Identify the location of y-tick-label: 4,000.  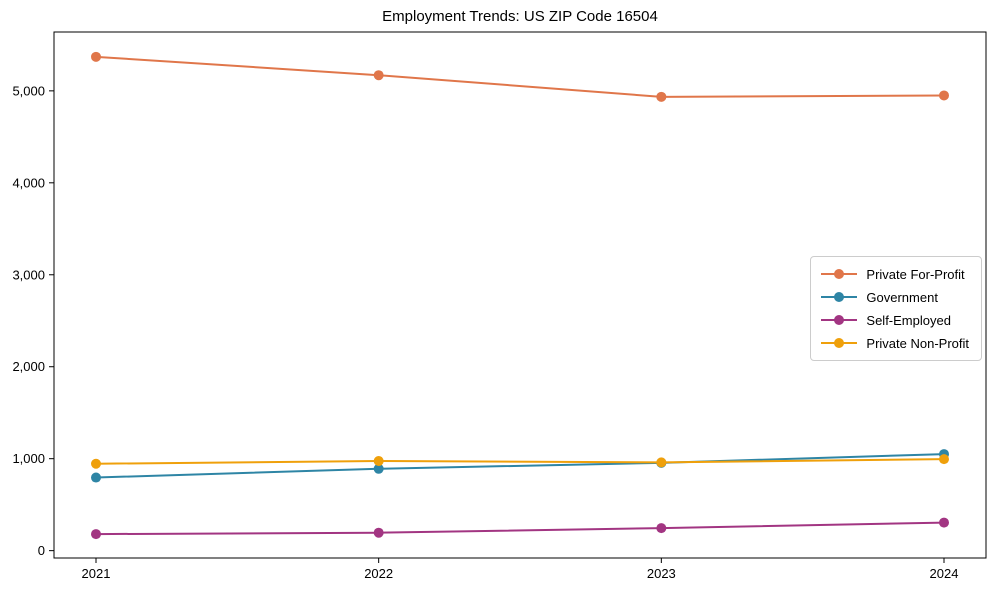
(28, 182).